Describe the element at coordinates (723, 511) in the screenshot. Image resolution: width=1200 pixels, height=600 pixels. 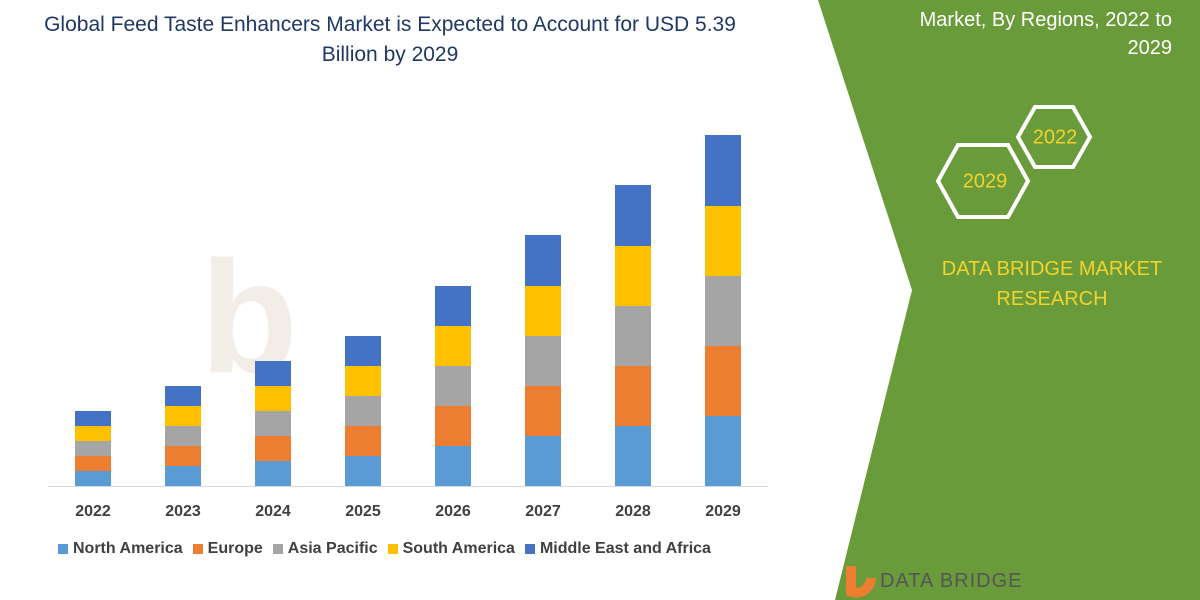
I see `x-tick-label: 2029` at that location.